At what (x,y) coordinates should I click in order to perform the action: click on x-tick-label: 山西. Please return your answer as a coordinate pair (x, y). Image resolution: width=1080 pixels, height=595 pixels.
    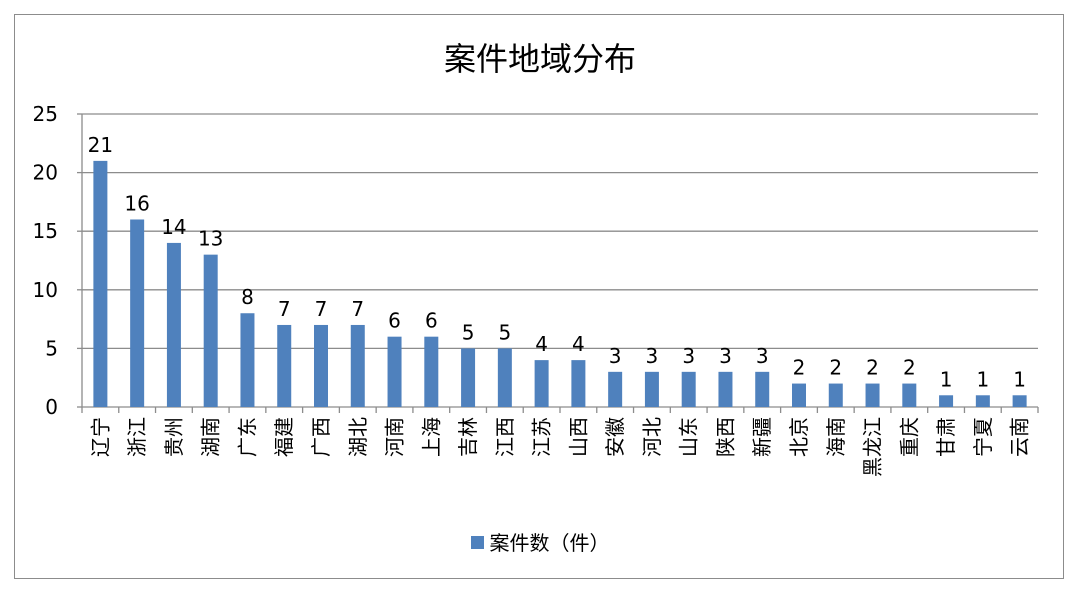
    Looking at the image, I should click on (578, 437).